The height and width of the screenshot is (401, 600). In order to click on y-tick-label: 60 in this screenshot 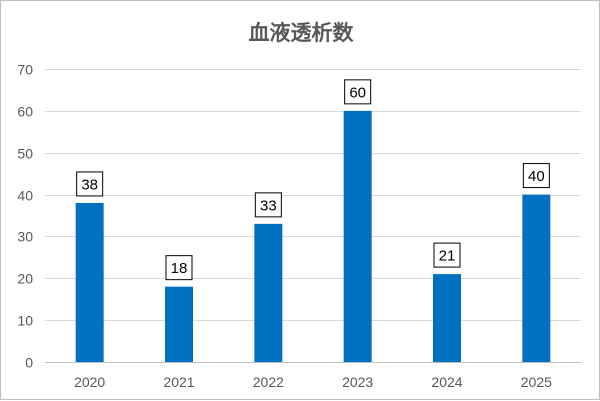, I will do `click(25, 112)`.